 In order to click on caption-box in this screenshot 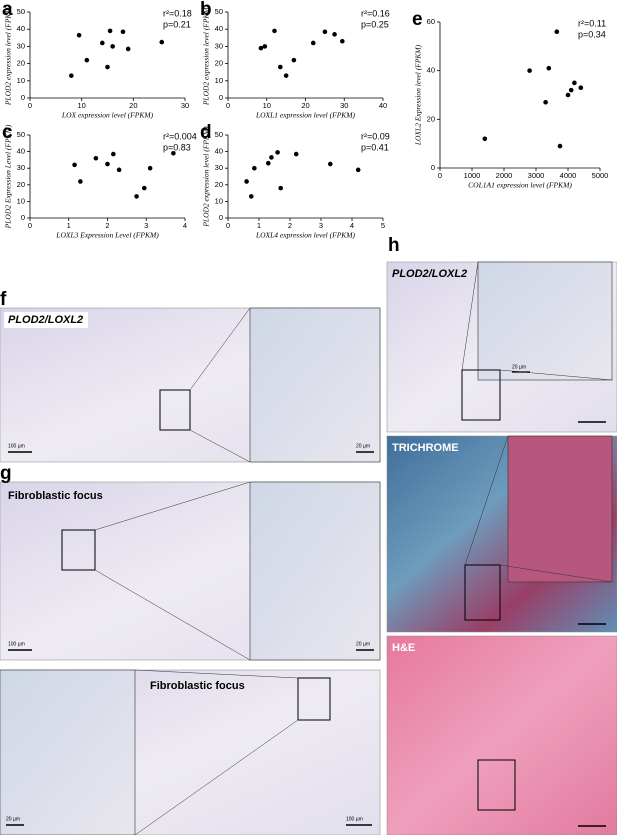, I will do `click(46, 320)`.